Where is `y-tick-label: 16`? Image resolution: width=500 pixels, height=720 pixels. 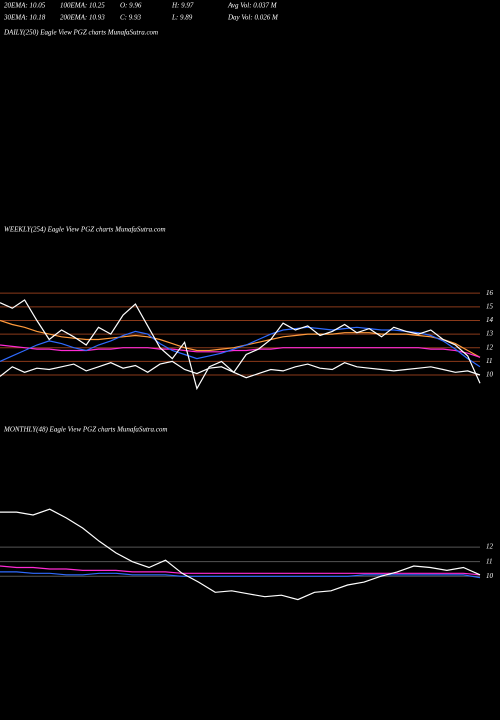
y-tick-label: 16 is located at coordinates (490, 293).